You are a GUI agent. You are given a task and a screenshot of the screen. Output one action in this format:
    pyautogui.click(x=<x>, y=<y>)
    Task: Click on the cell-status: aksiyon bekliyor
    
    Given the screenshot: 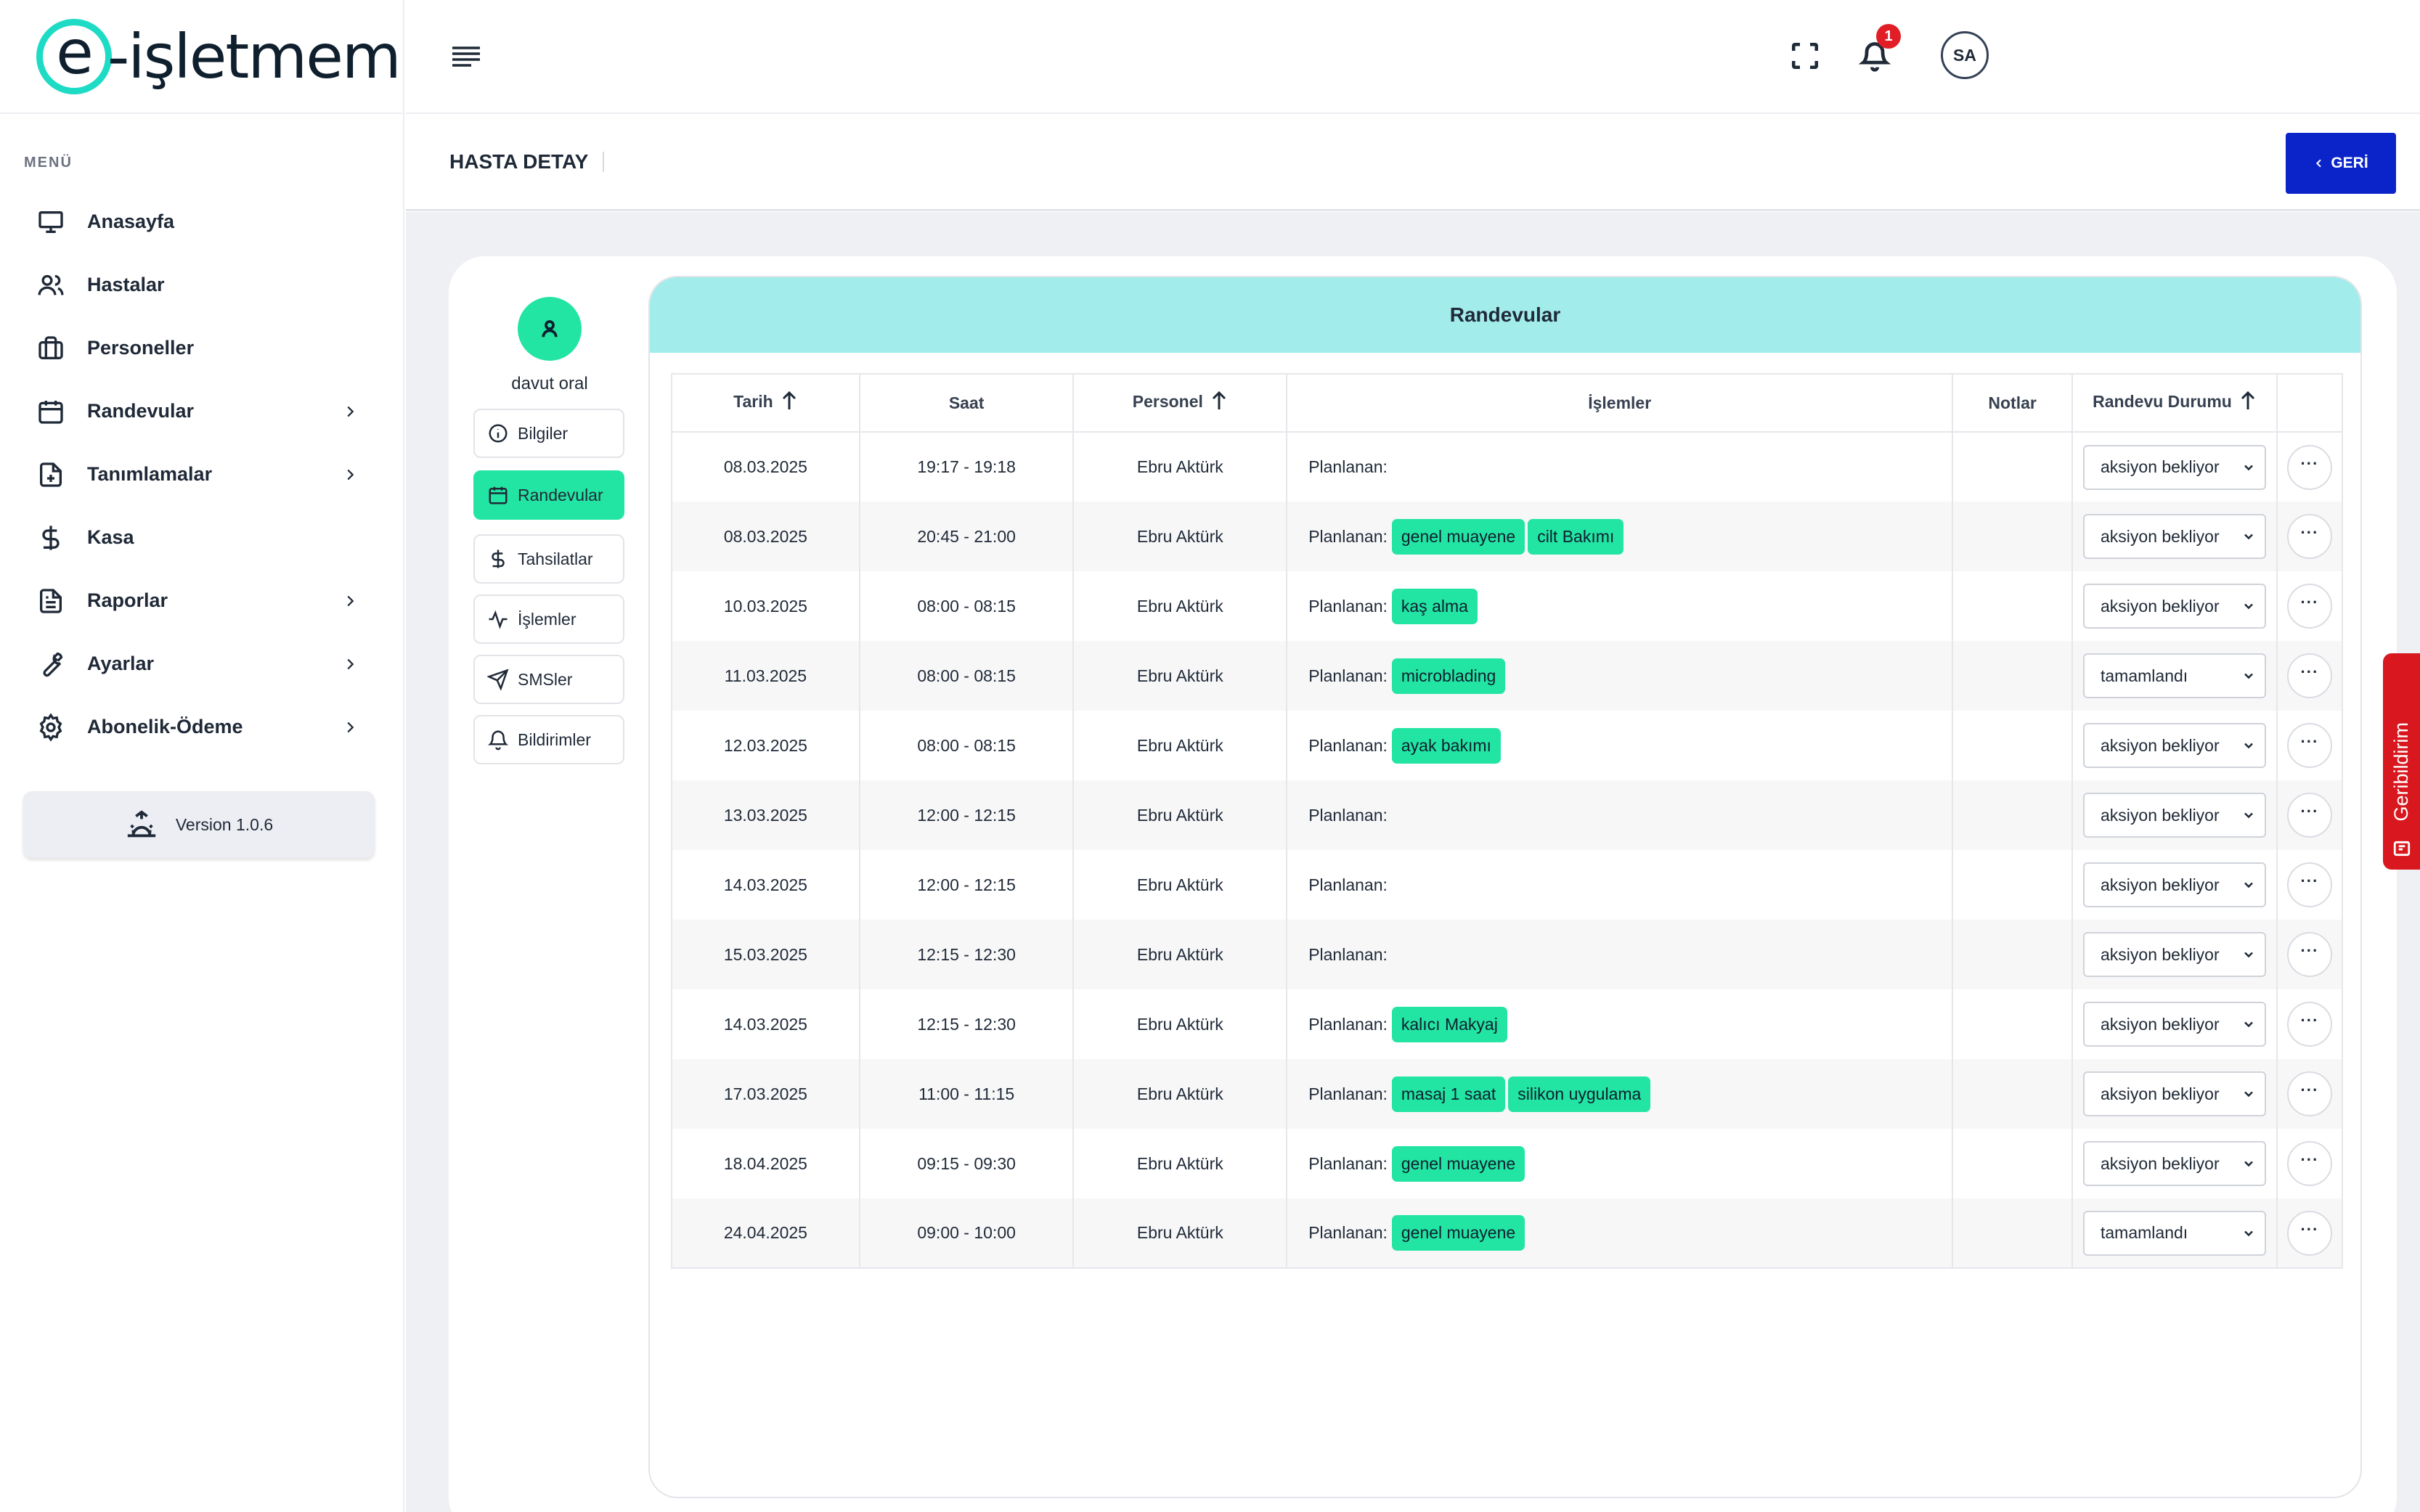 What is the action you would take?
    pyautogui.click(x=2175, y=467)
    